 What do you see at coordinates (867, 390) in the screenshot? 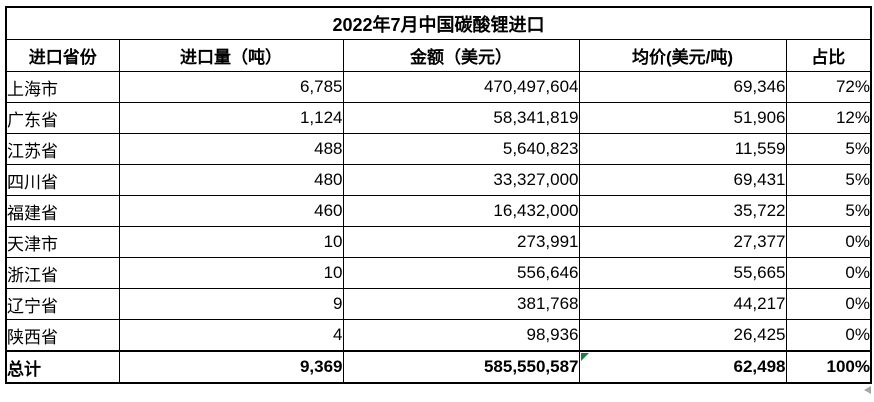
I see `cursor-artifact` at bounding box center [867, 390].